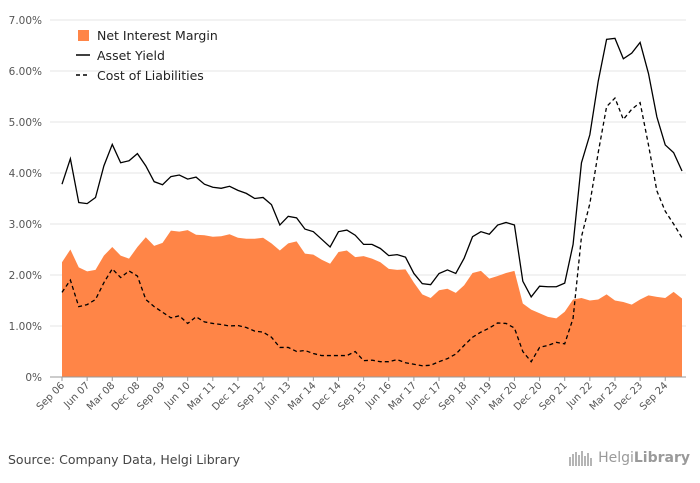  Describe the element at coordinates (352, 396) in the screenshot. I see `x-tick-label: Sep 15` at that location.